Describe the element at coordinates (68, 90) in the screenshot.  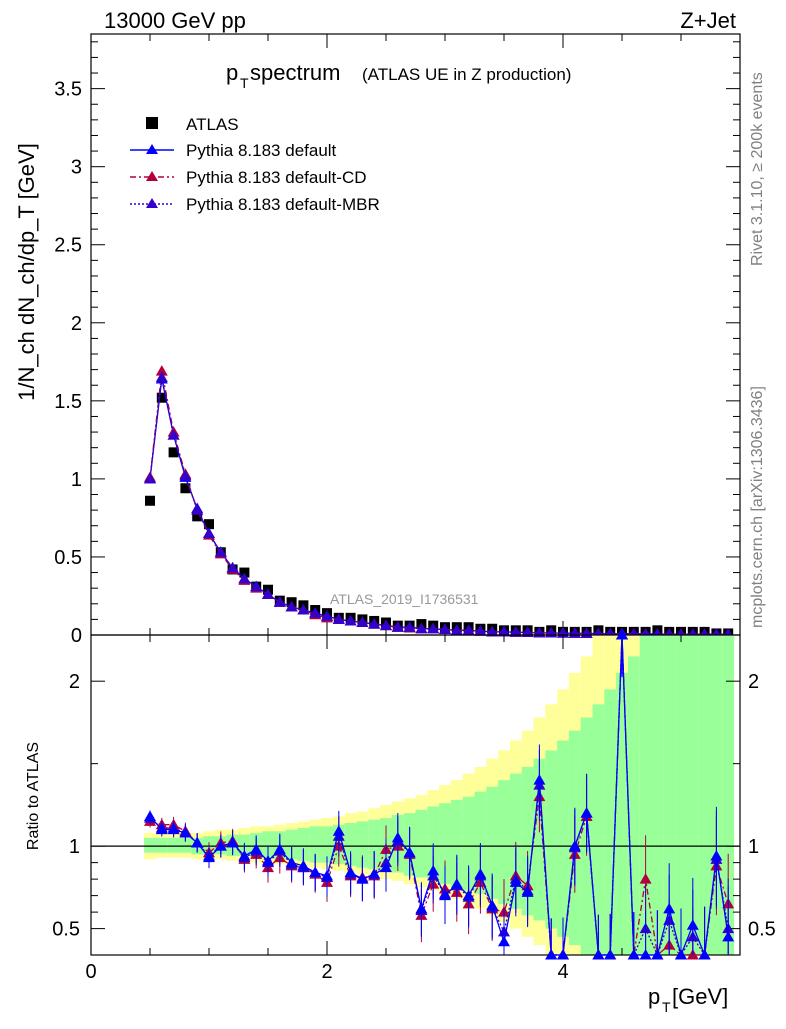
I see `main-ytick-label: 3.5` at that location.